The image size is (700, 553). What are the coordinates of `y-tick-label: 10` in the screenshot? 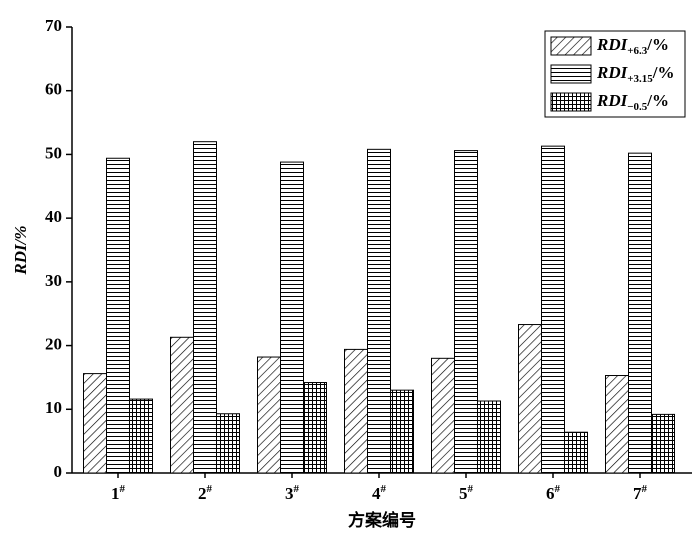 It's located at (53, 407).